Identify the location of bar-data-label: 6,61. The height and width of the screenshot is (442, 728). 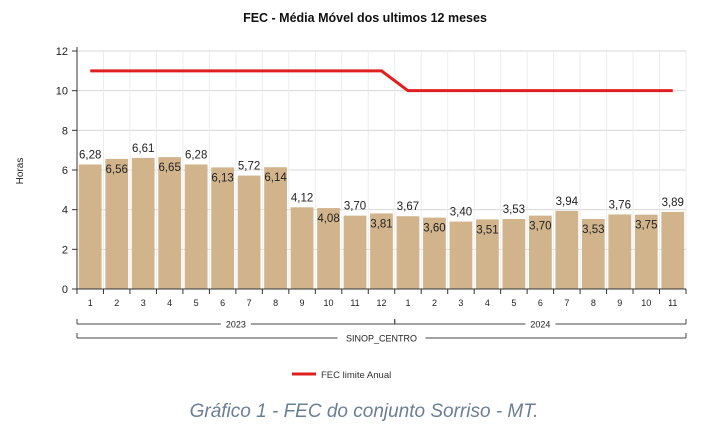
(143, 149).